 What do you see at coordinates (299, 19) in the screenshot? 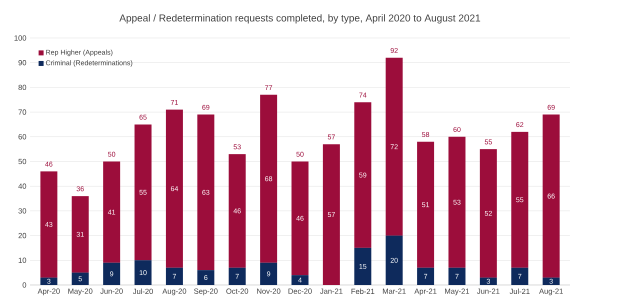
I see `chart-title: Appeal / Redetermination requests completed, by type, April 2020 to August 2021` at bounding box center [299, 19].